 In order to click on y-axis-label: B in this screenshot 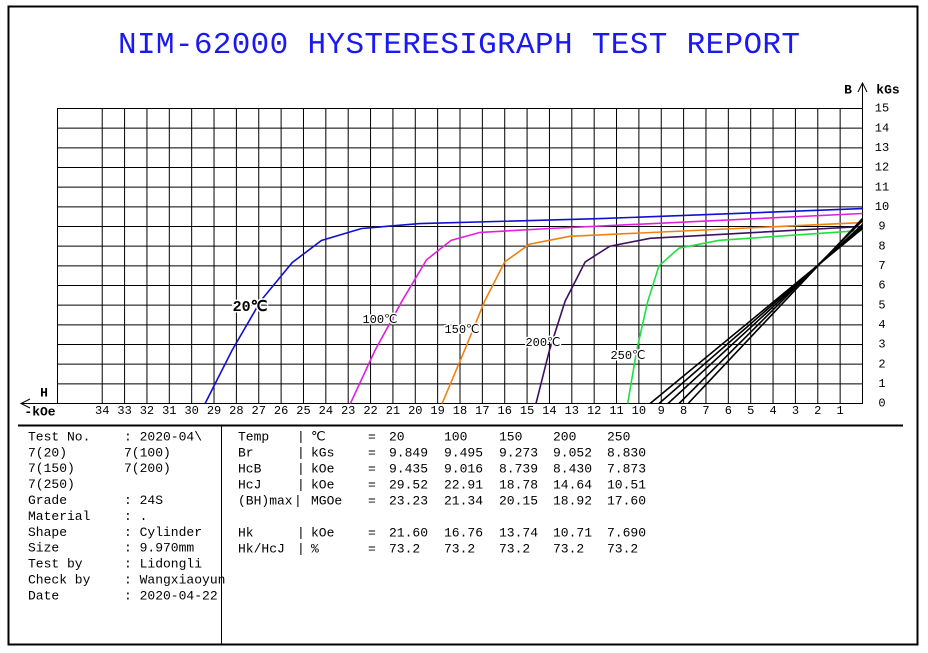, I will do `click(848, 89)`.